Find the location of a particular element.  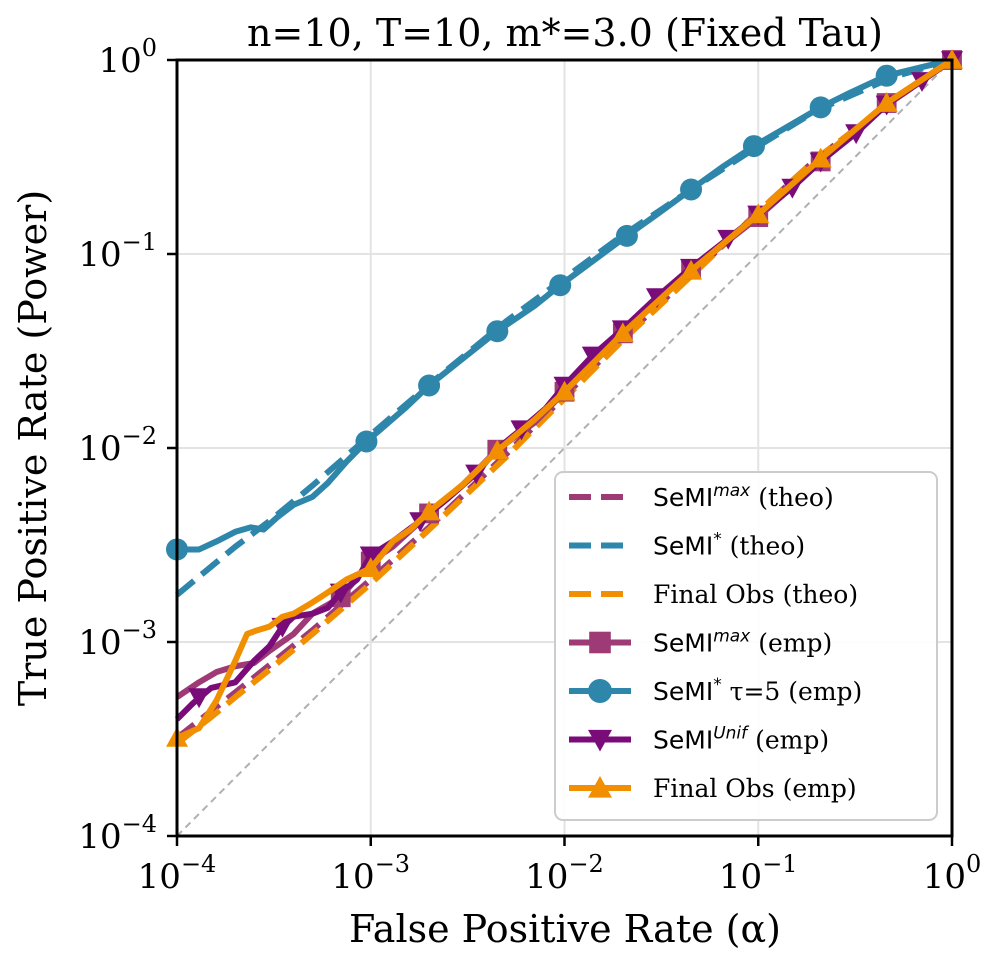

x-tick-label: 10⁻⁴ is located at coordinates (177, 873).